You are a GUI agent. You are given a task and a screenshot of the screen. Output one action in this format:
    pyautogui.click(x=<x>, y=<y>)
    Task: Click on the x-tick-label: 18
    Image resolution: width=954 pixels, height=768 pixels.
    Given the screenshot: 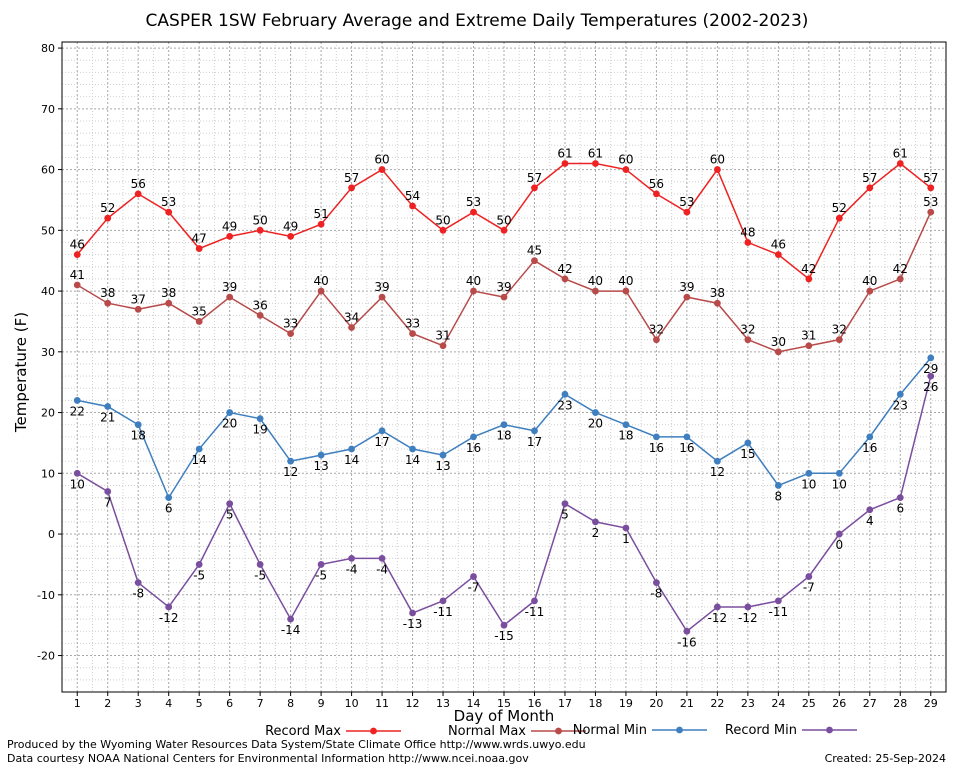 What is the action you would take?
    pyautogui.click(x=595, y=703)
    